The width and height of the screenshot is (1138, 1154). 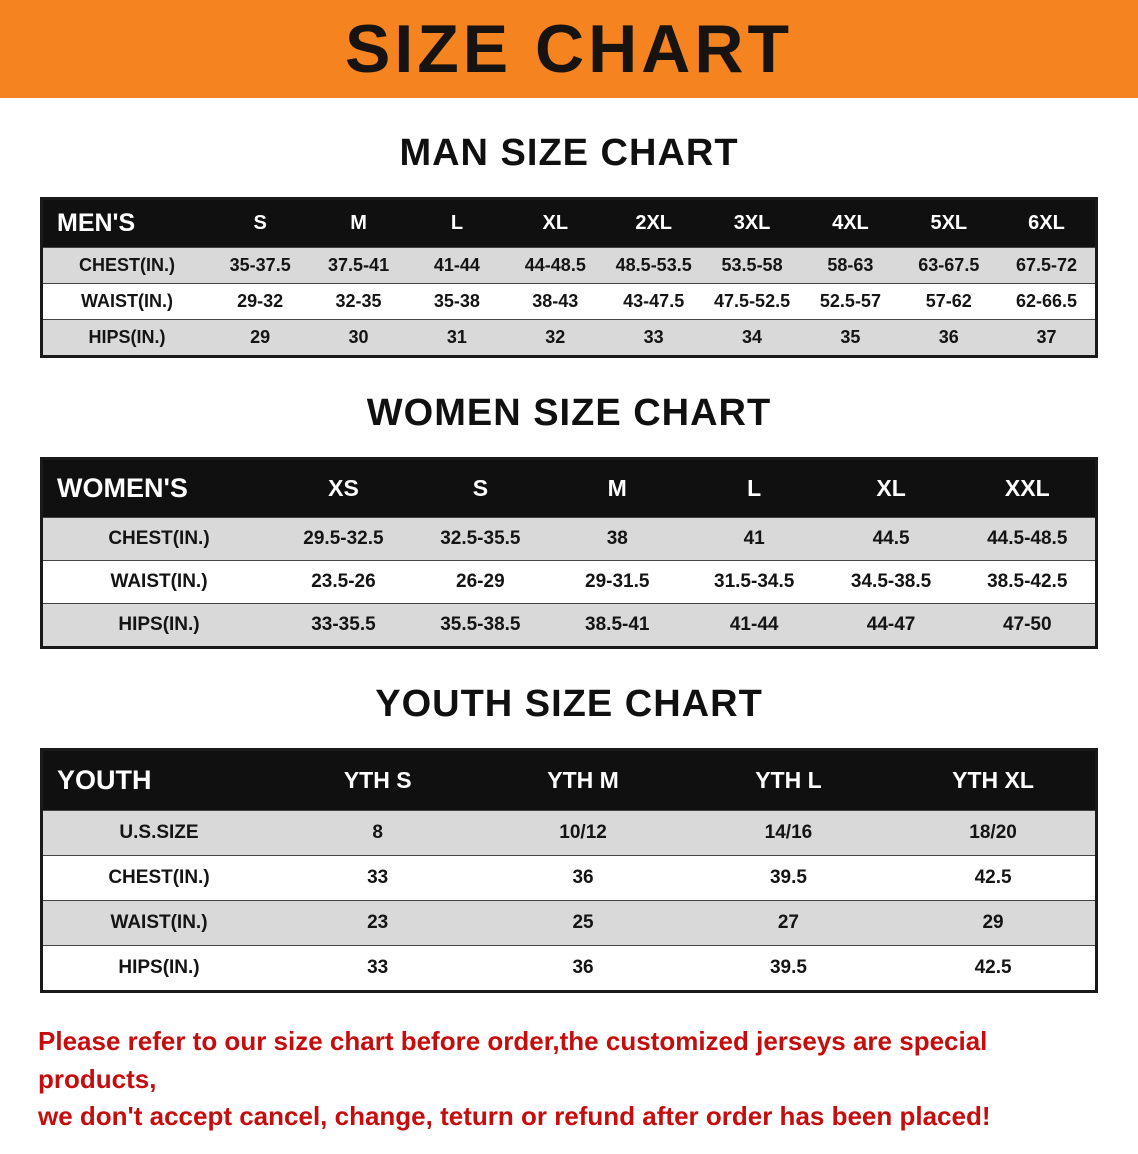 What do you see at coordinates (1028, 539) in the screenshot?
I see `size-cell: 44.5-48.5` at bounding box center [1028, 539].